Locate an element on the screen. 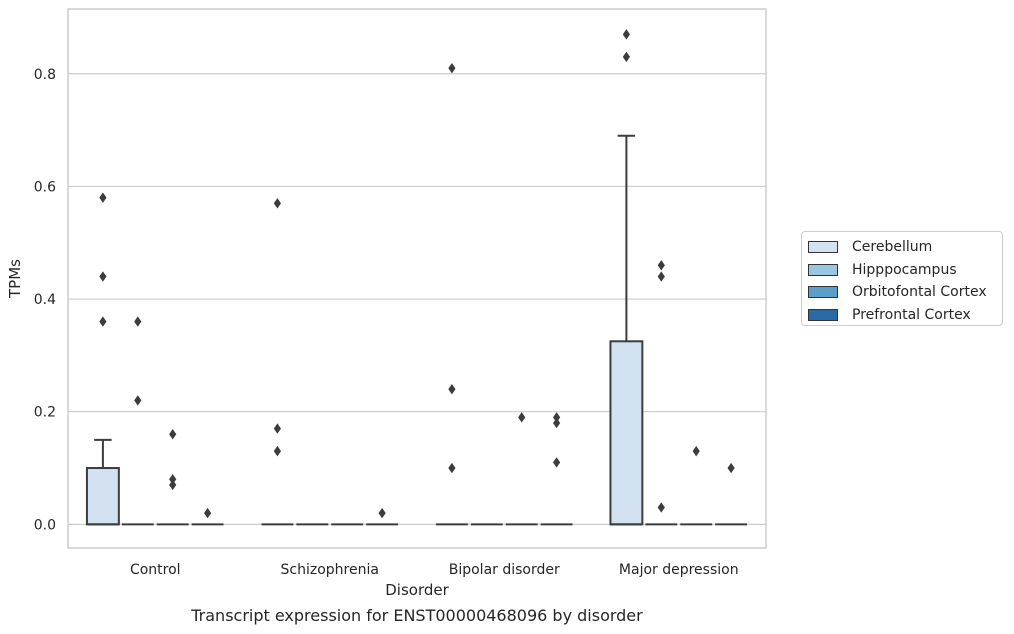 The width and height of the screenshot is (1014, 634). legend-item: Cerebellum is located at coordinates (902, 247).